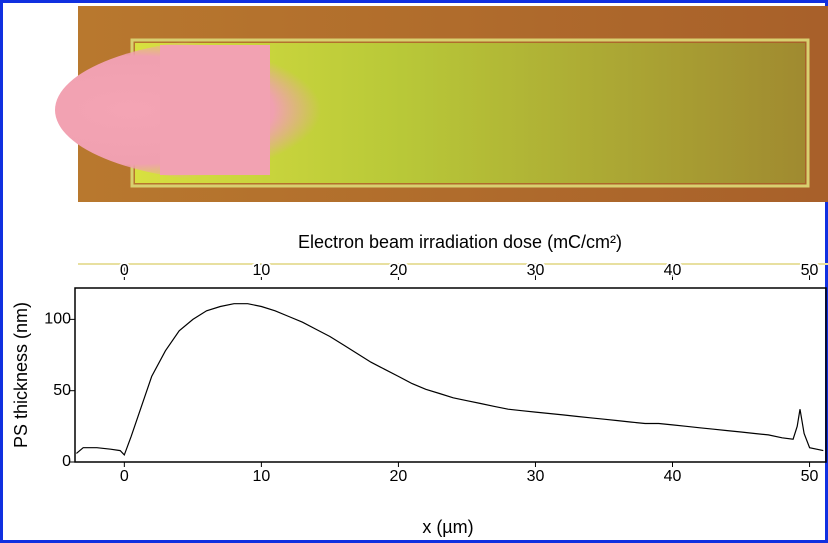 This screenshot has width=828, height=543. Describe the element at coordinates (399, 476) in the screenshot. I see `x-tick-label: 20` at that location.